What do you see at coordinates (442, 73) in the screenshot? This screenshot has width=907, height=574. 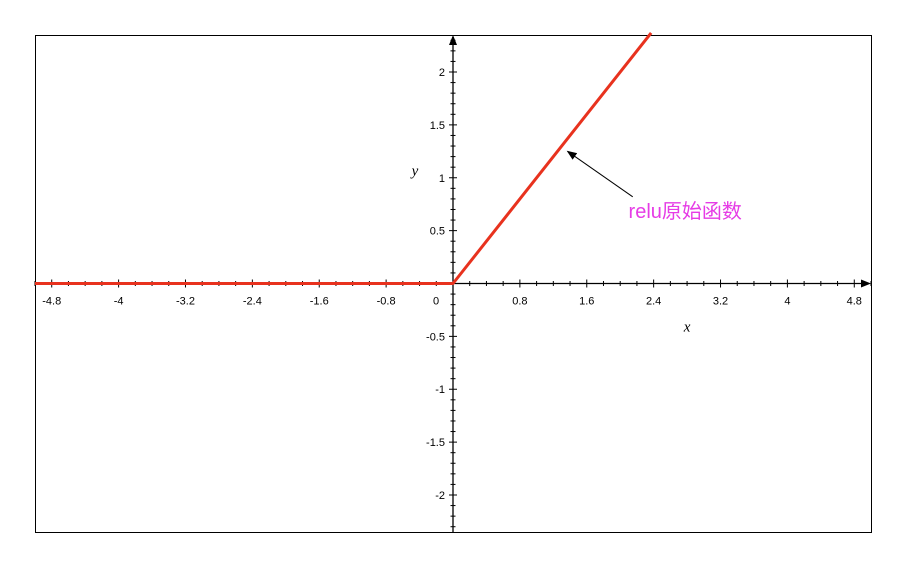 I see `y-tick-label: 2` at bounding box center [442, 73].